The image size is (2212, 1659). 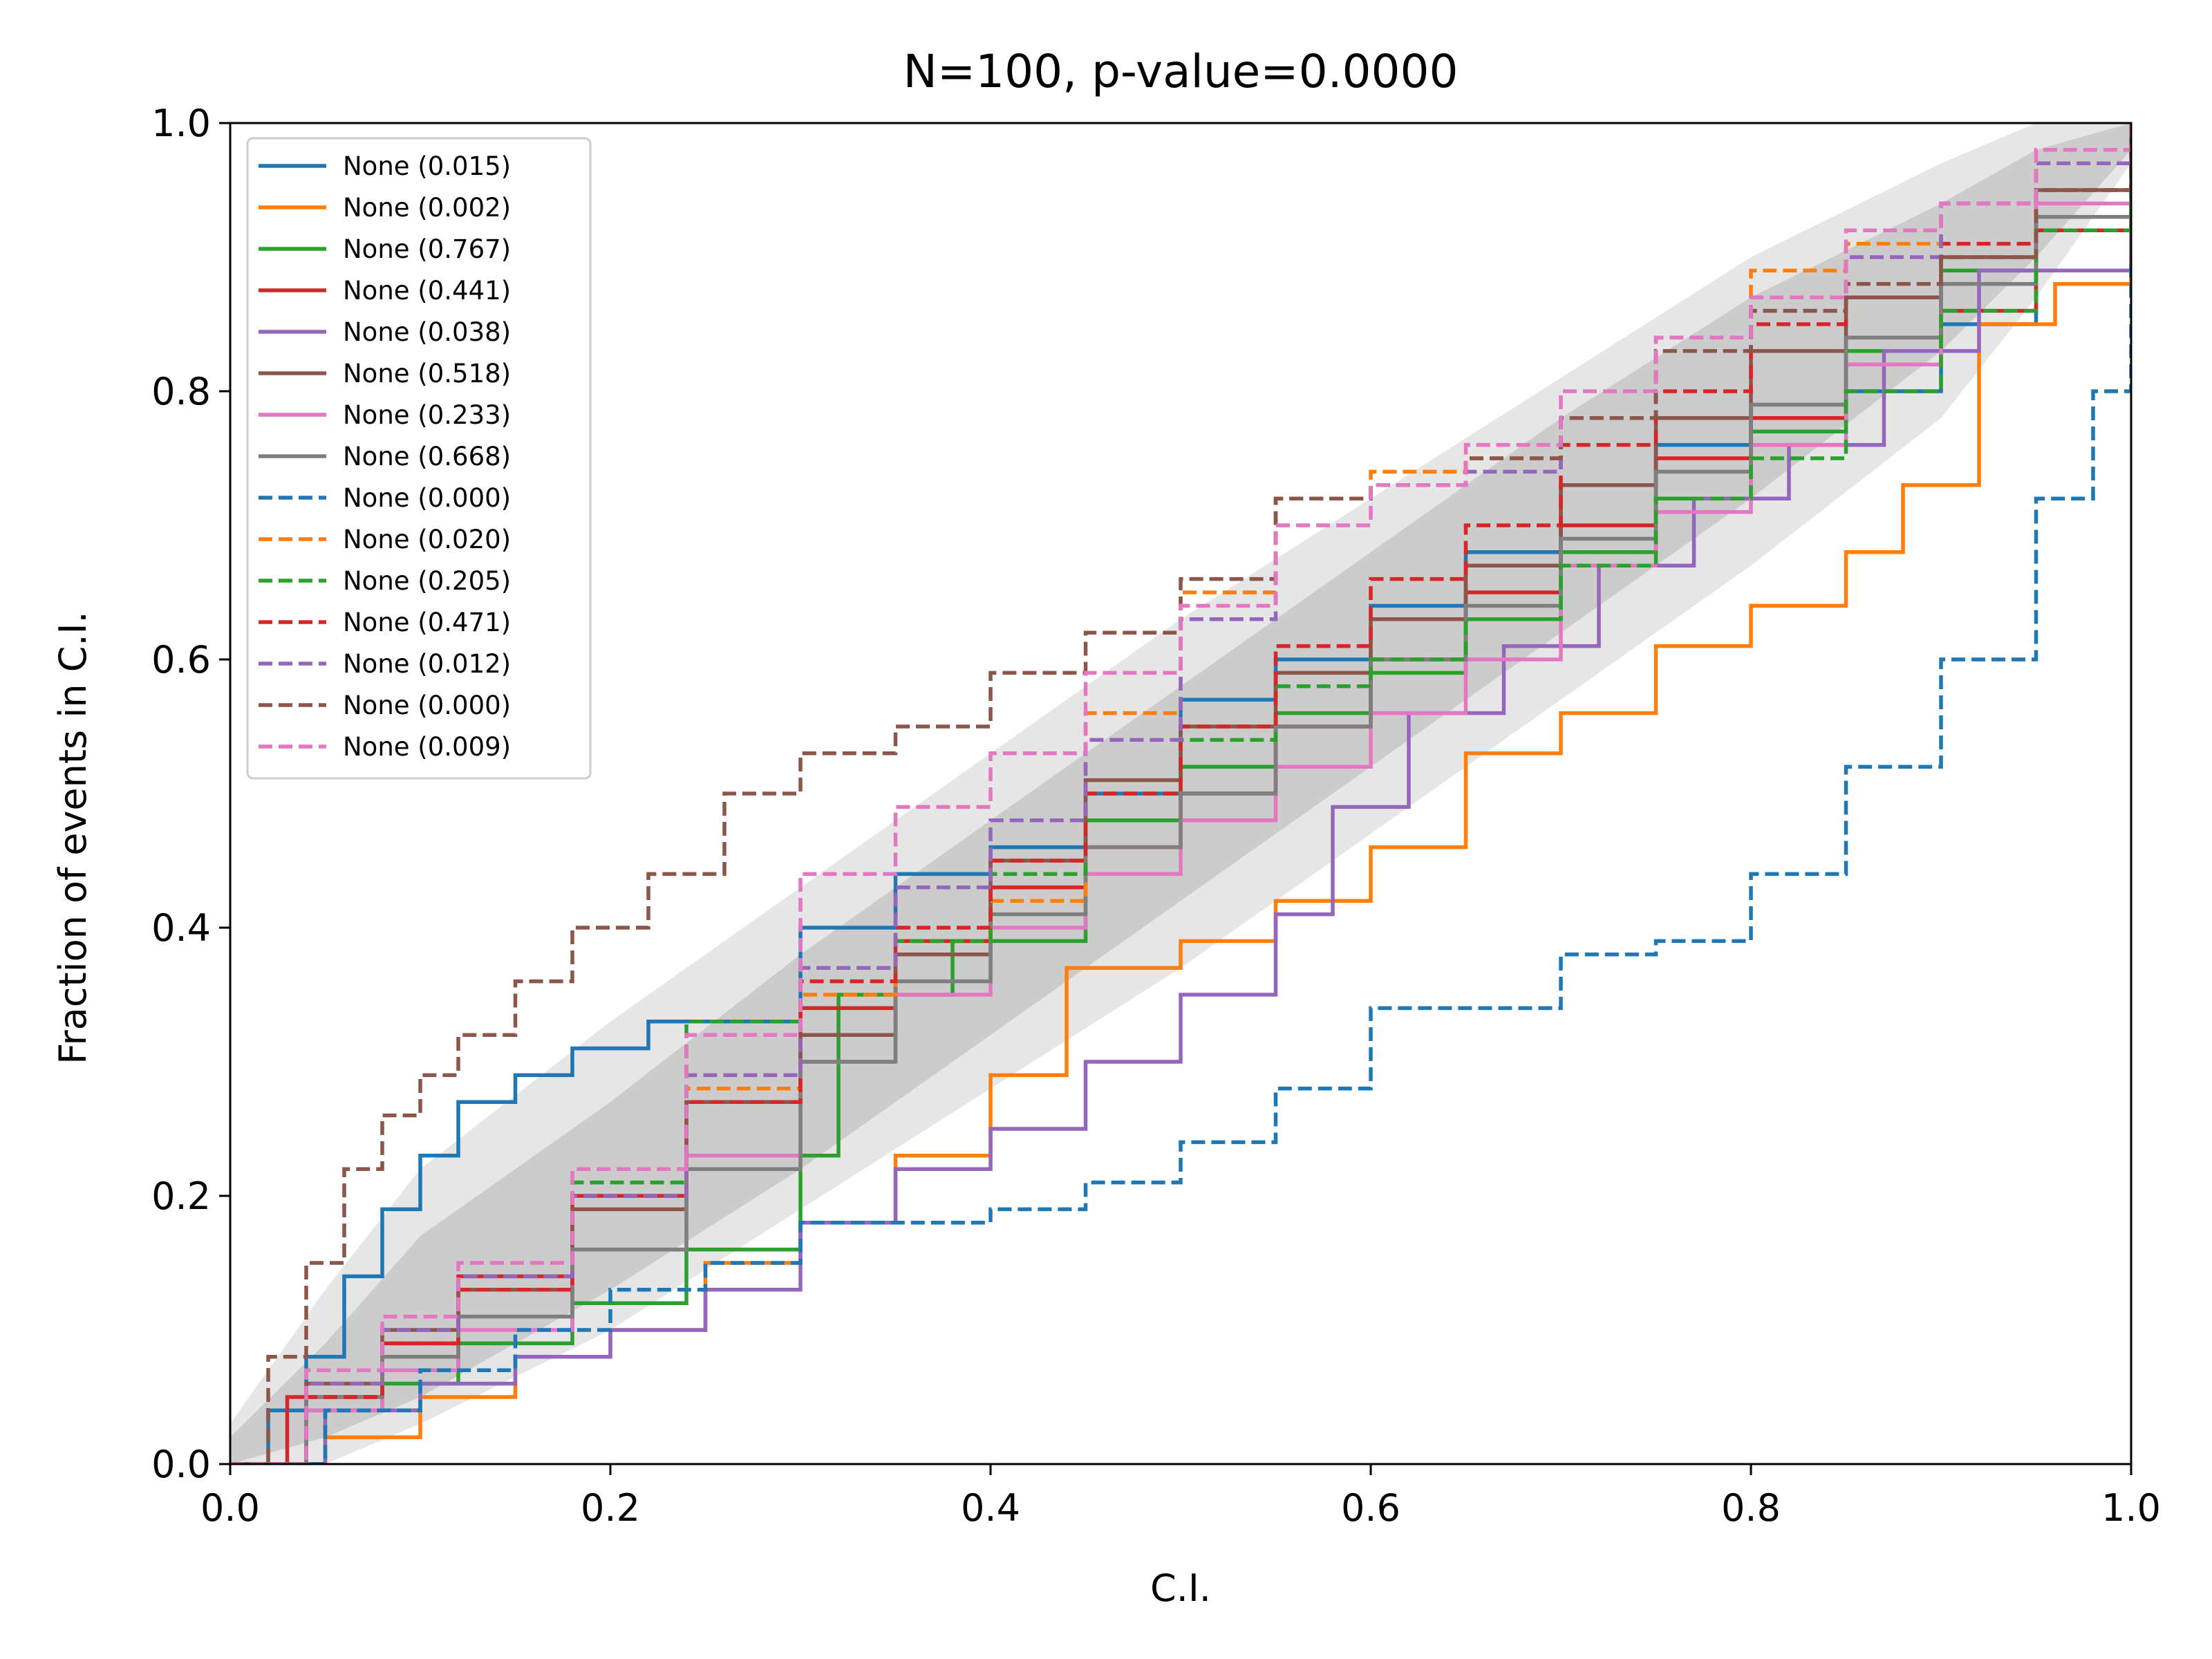 What do you see at coordinates (181, 123) in the screenshot?
I see `y-tick-label: 1.0` at bounding box center [181, 123].